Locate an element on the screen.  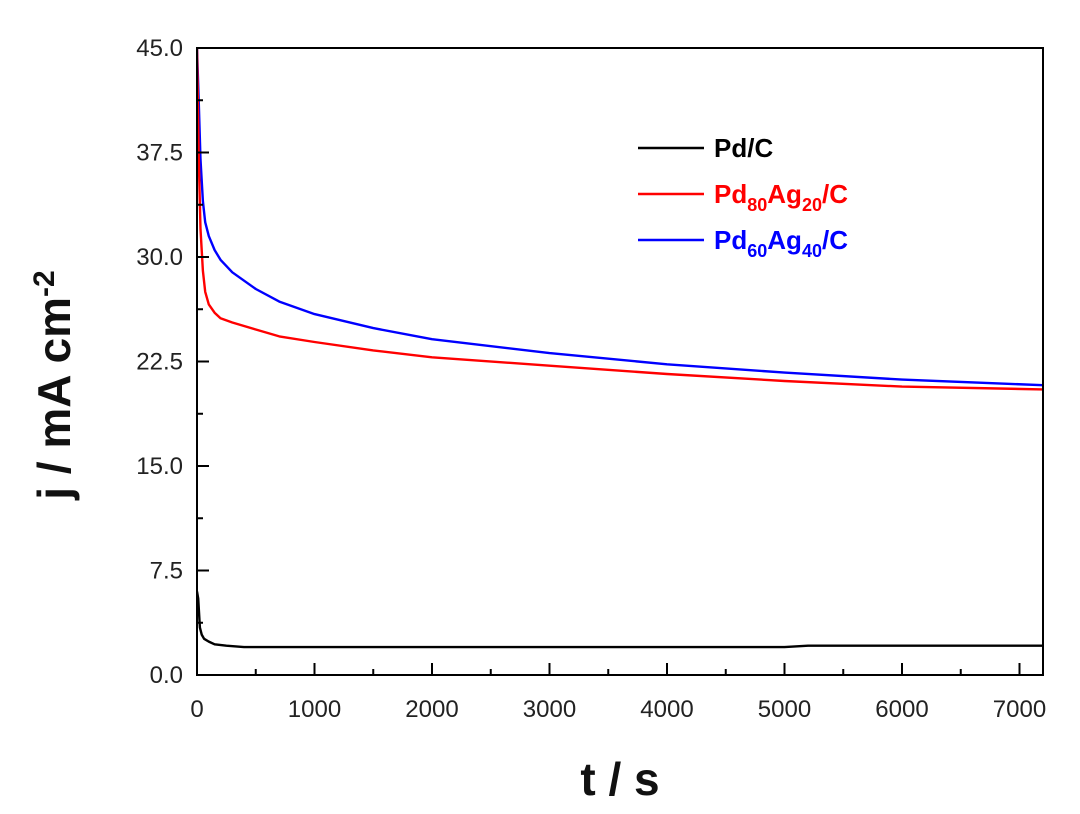
y-tick-label: 22.5 is located at coordinates (159, 362).